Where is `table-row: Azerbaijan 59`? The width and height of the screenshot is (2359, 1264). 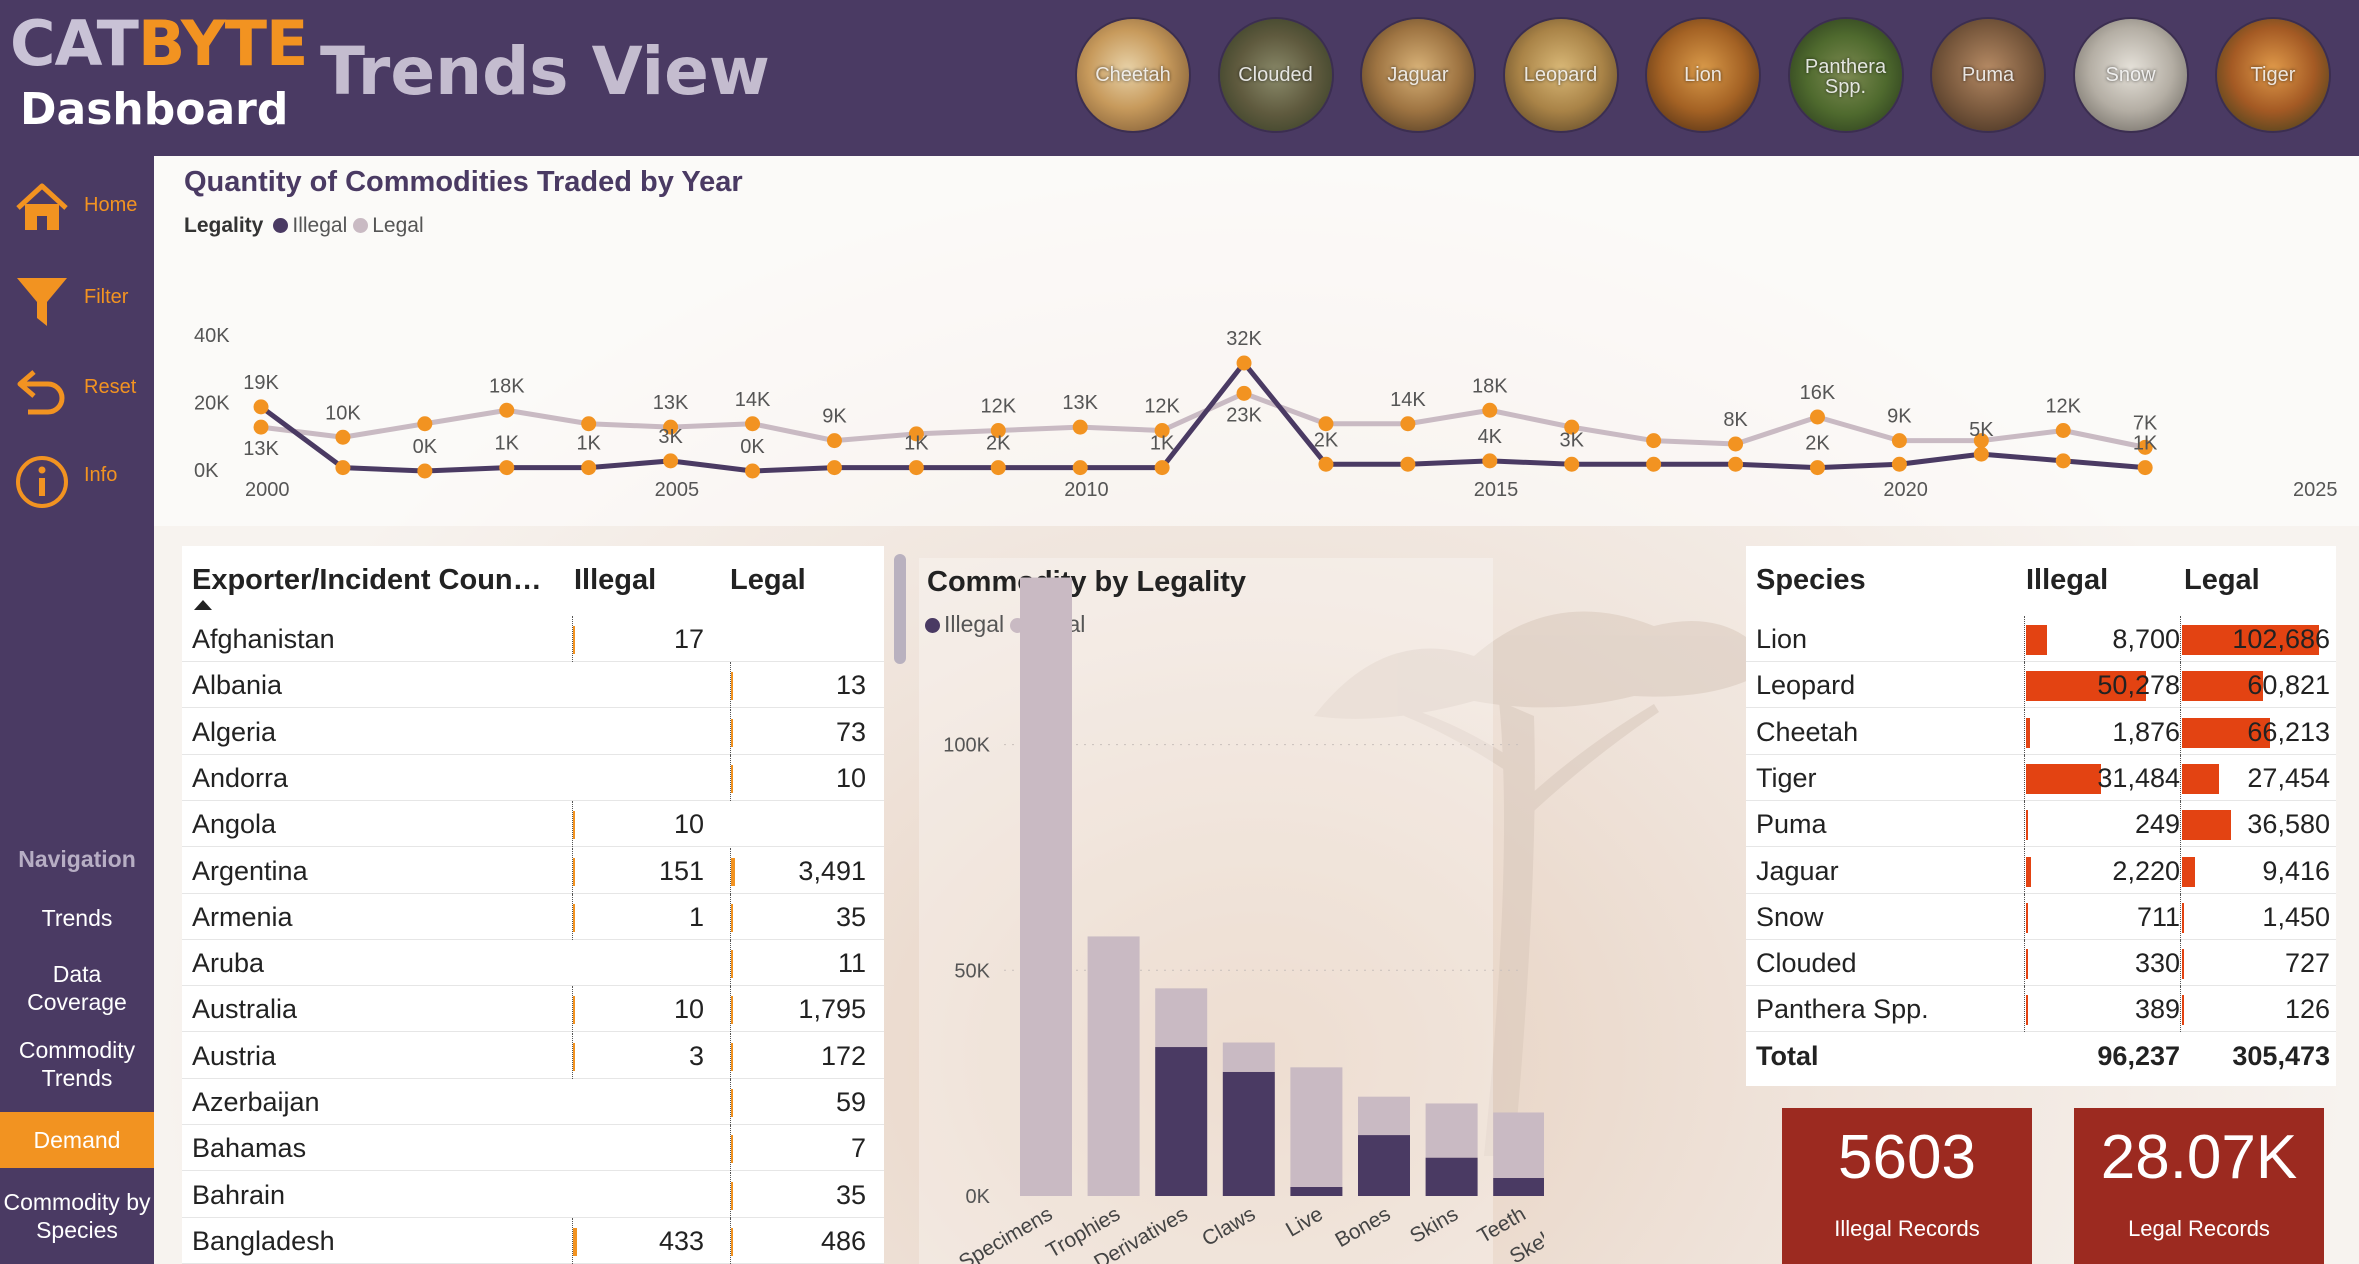 table-row: Azerbaijan 59 is located at coordinates (533, 1102).